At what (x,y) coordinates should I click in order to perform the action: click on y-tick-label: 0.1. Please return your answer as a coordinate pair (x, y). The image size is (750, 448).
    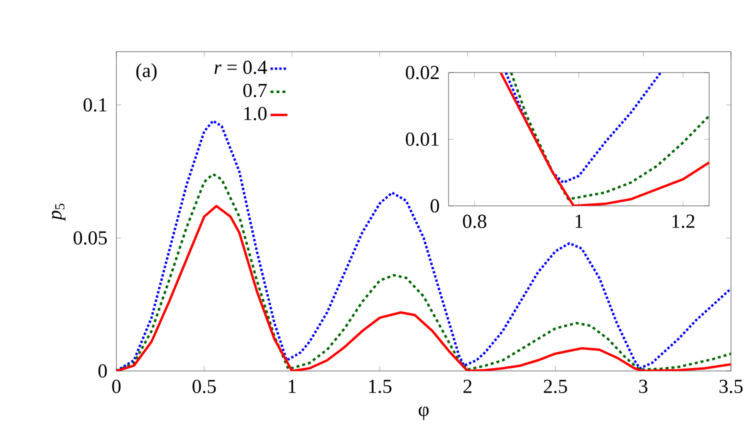
    Looking at the image, I should click on (95, 105).